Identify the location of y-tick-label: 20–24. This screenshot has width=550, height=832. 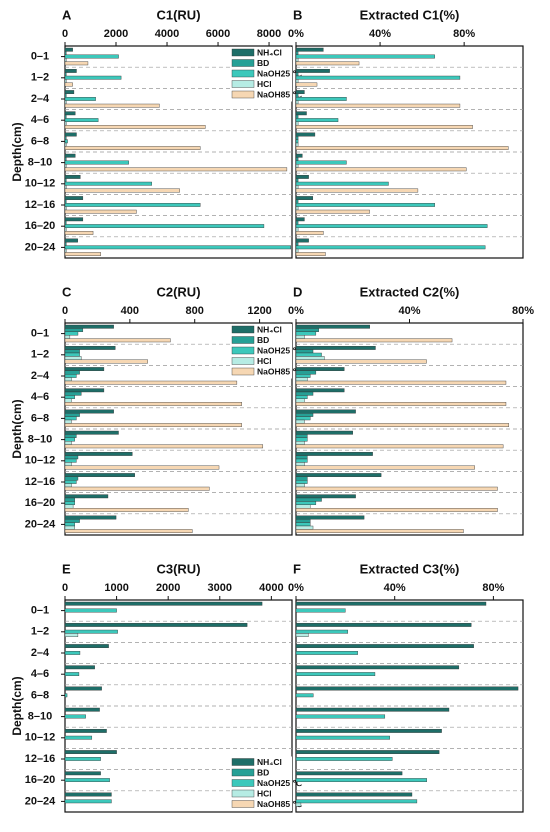
(40, 801).